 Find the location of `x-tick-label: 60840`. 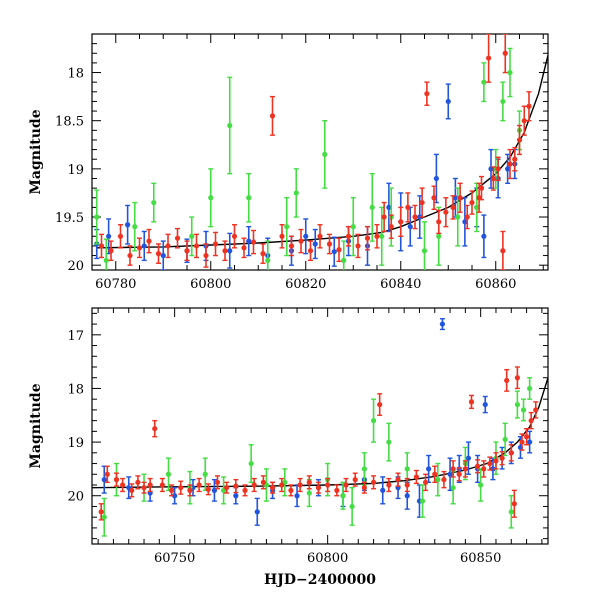

x-tick-label: 60840 is located at coordinates (400, 284).